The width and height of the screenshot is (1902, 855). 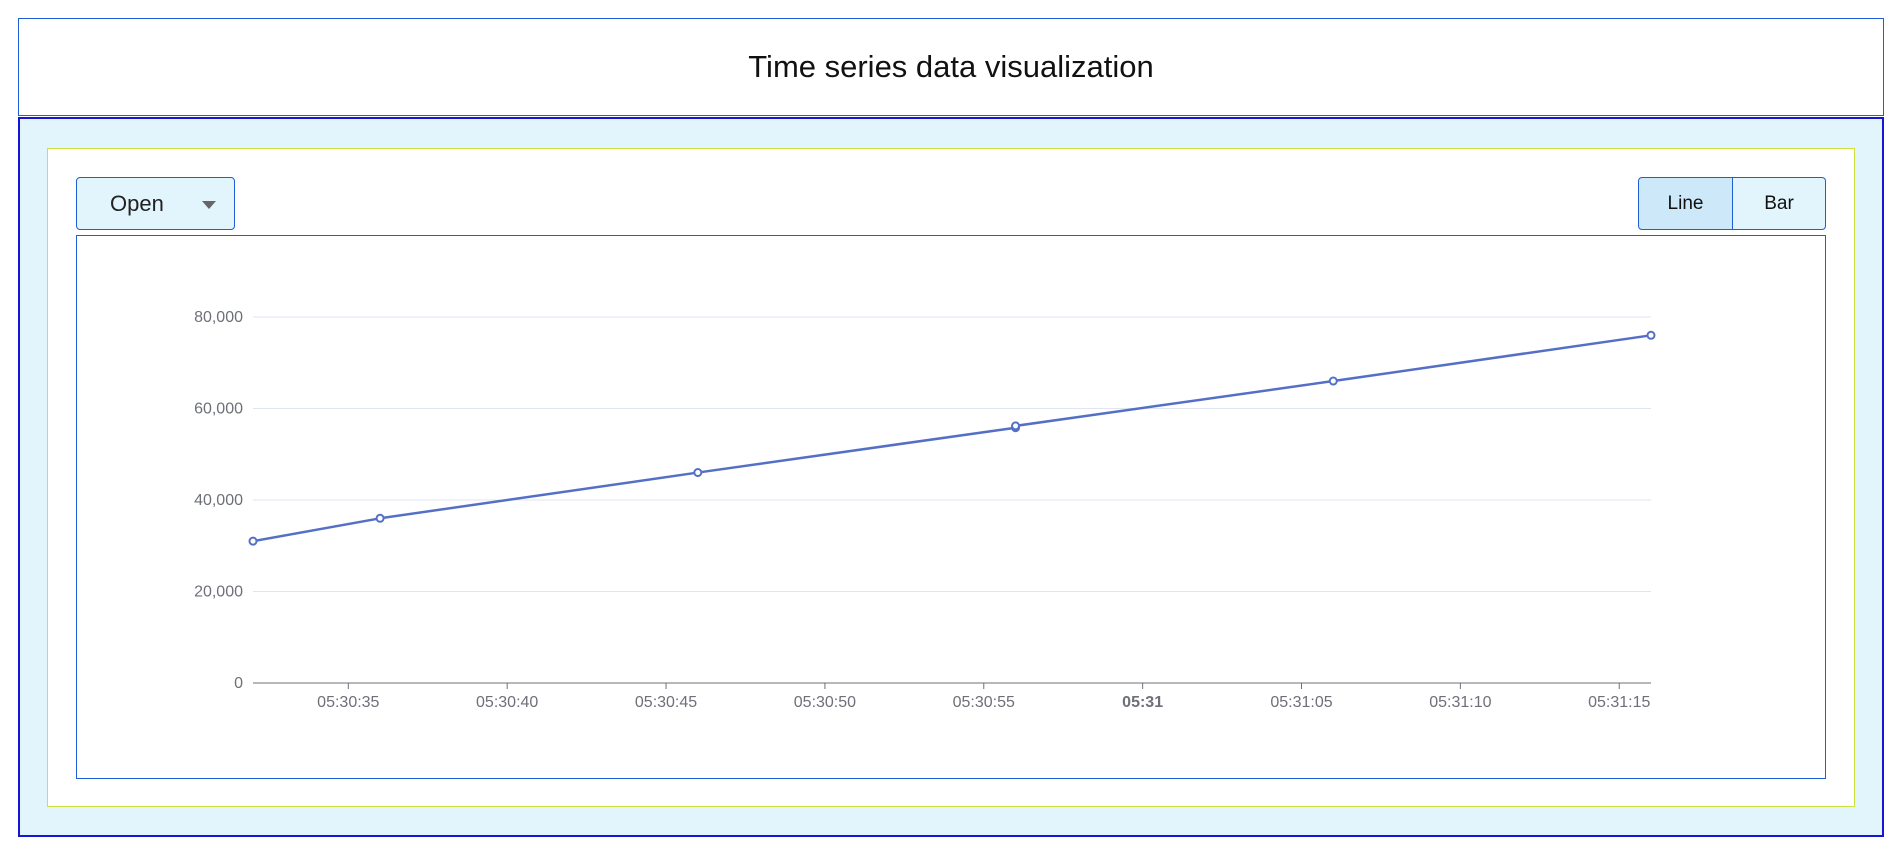 I want to click on x-tick-label: 05:31:10, so click(x=1460, y=702).